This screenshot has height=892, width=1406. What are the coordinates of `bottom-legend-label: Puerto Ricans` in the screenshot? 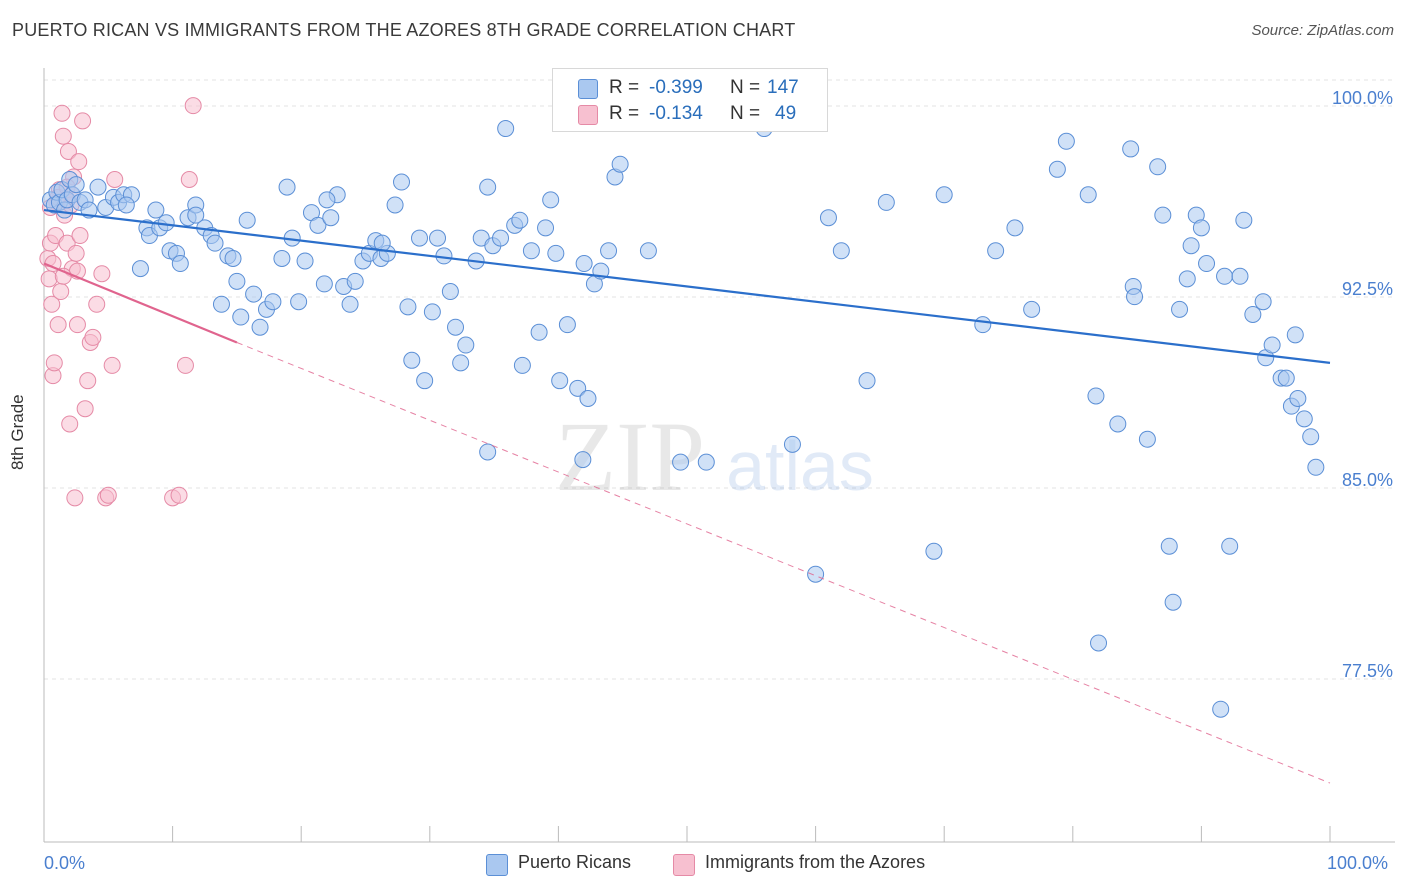 It's located at (575, 862).